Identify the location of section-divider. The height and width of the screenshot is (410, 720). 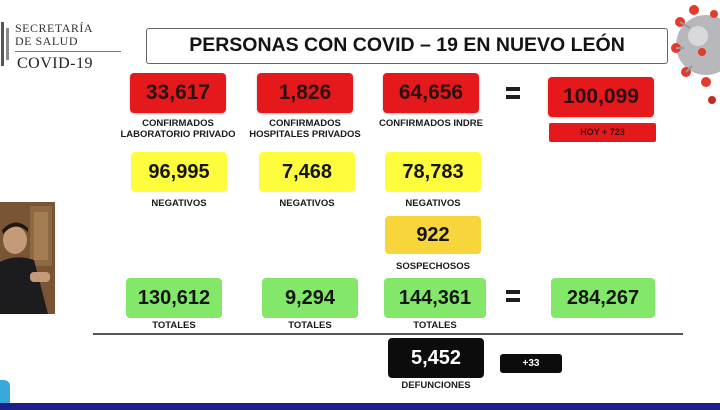
(388, 334).